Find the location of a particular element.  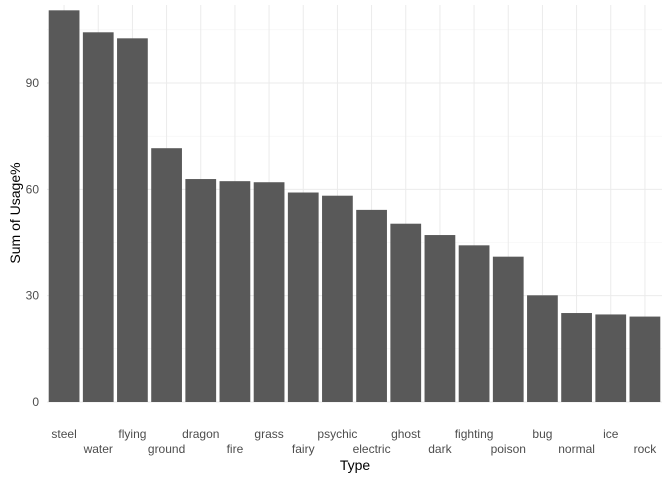

y-tick-label: 60 is located at coordinates (33, 189).